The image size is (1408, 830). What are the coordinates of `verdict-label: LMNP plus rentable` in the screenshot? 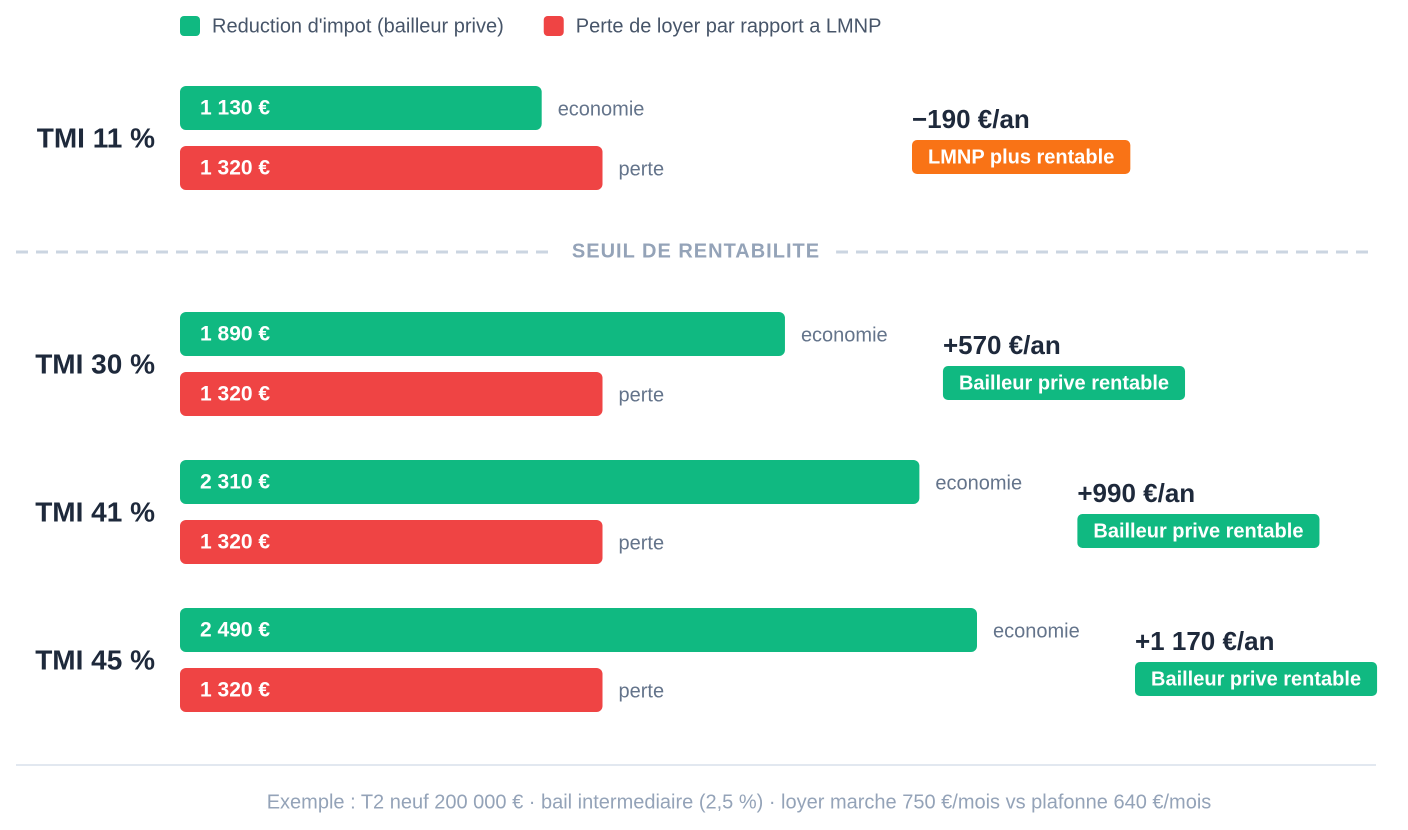 It's located at (1021, 157).